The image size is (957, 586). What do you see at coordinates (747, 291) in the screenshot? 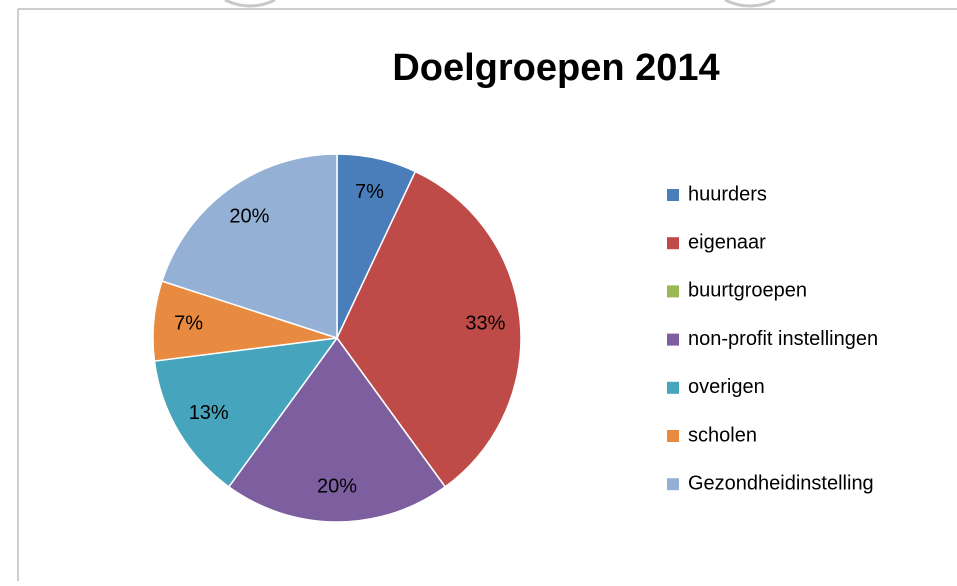
I see `legend-label: buurtgroepen` at bounding box center [747, 291].